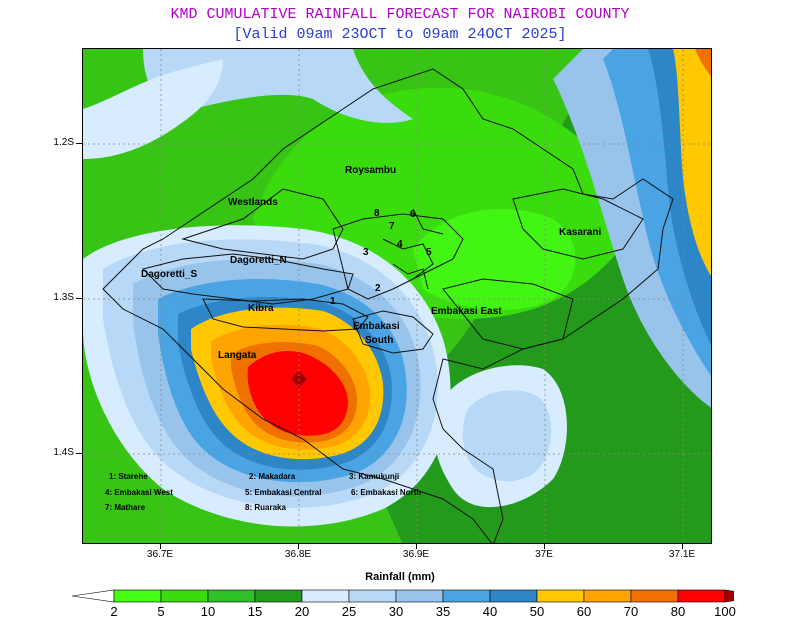  What do you see at coordinates (366, 252) in the screenshot?
I see `label-num-3: 3` at bounding box center [366, 252].